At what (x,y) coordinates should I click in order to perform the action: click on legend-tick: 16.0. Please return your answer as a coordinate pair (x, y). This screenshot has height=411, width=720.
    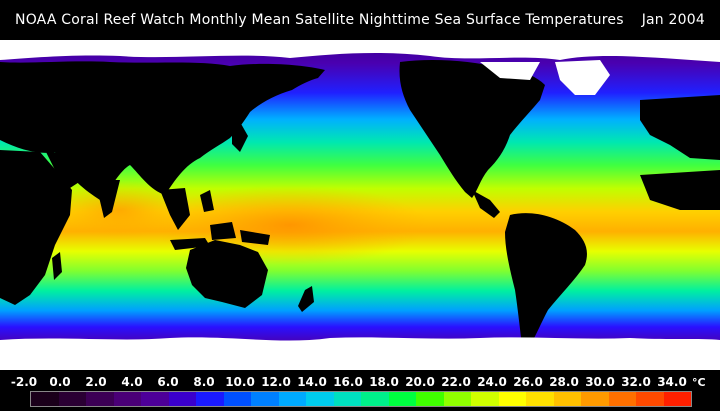
    Looking at the image, I should click on (348, 382).